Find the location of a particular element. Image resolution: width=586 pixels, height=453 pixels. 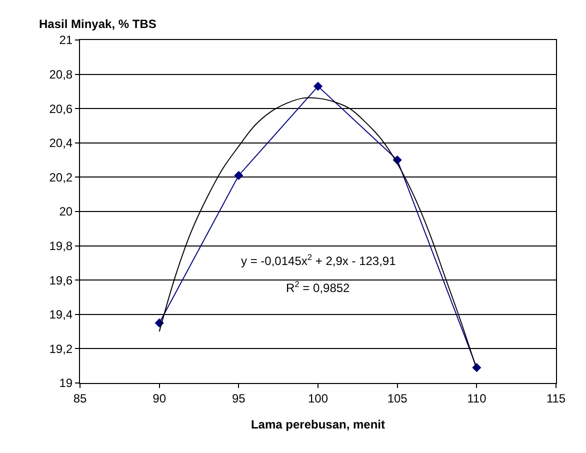

x-tick-label: 105 is located at coordinates (397, 398).